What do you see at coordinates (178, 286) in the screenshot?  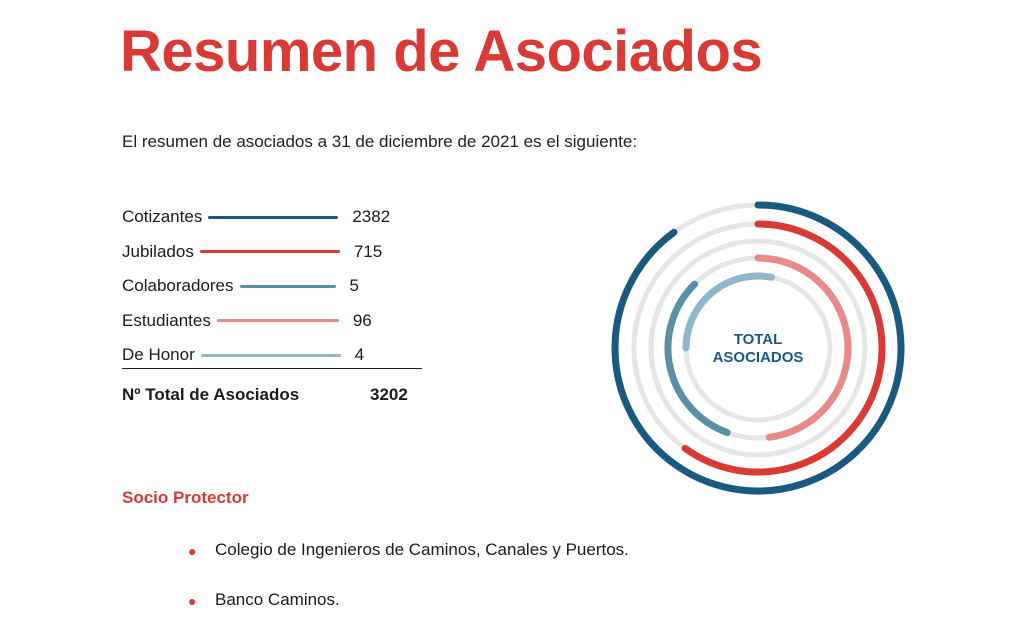 I see `legend-label: Colaboradores` at bounding box center [178, 286].